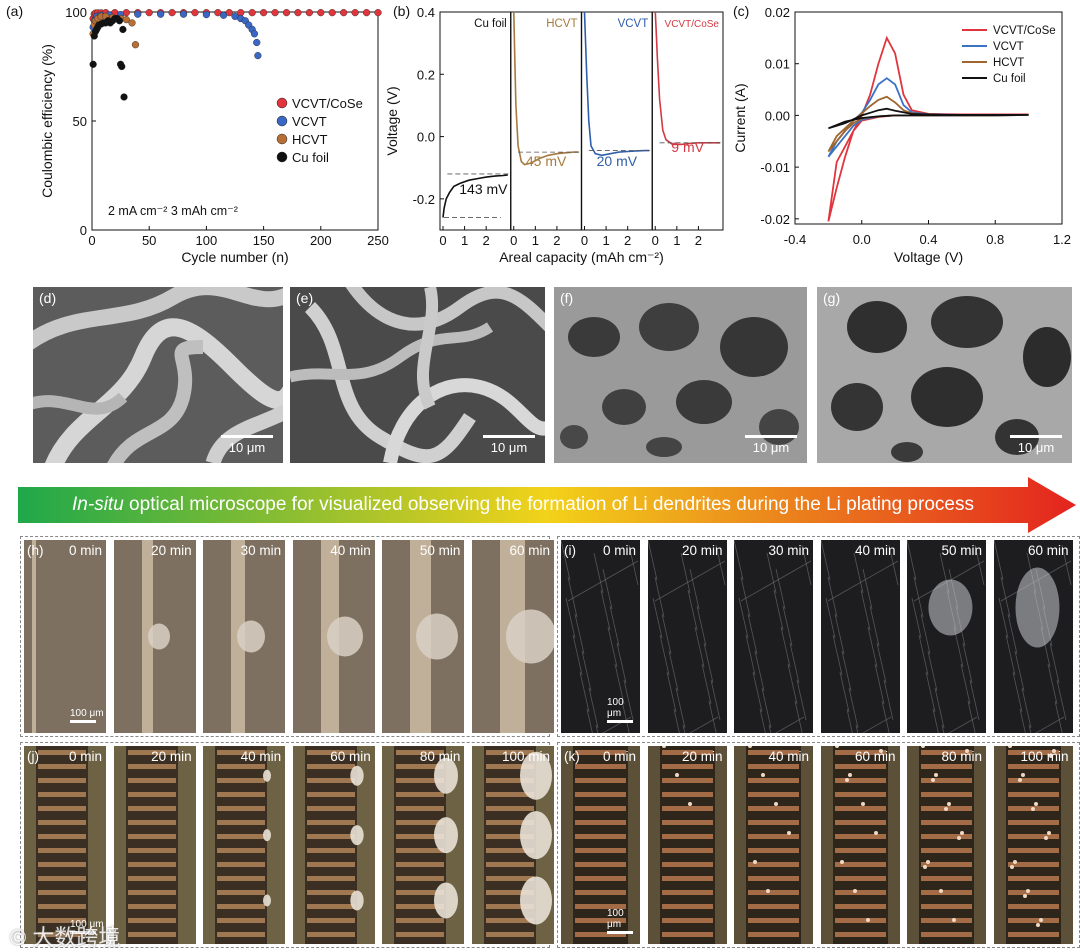  What do you see at coordinates (862, 239) in the screenshot?
I see `c-xtick-label: 0.0` at bounding box center [862, 239].